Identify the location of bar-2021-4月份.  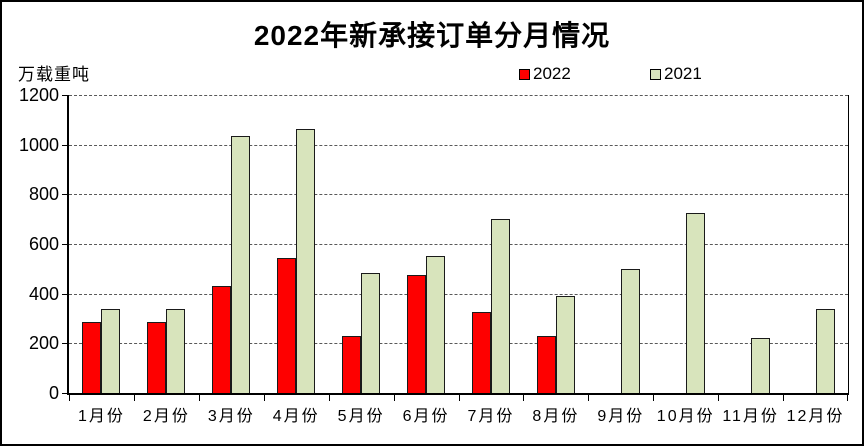
(306, 260).